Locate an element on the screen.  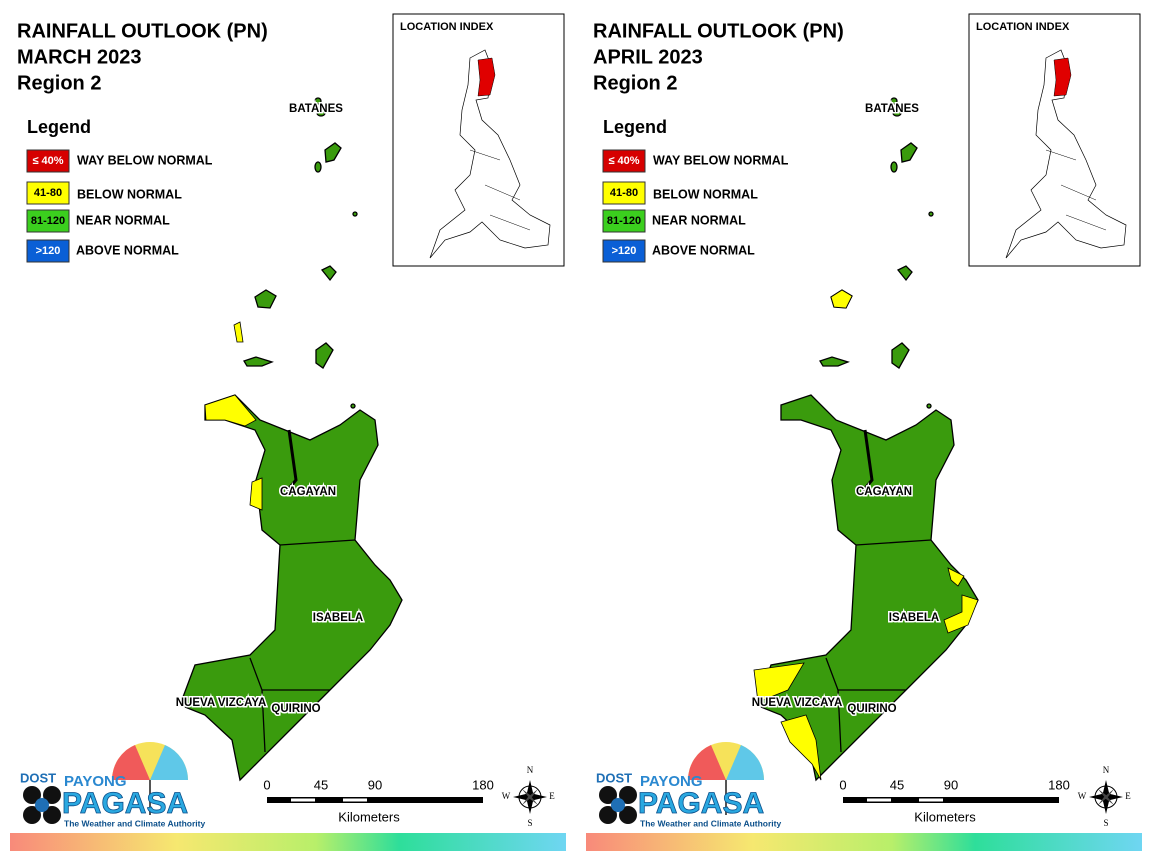
map-title: MARCH 2023 is located at coordinates (79, 57).